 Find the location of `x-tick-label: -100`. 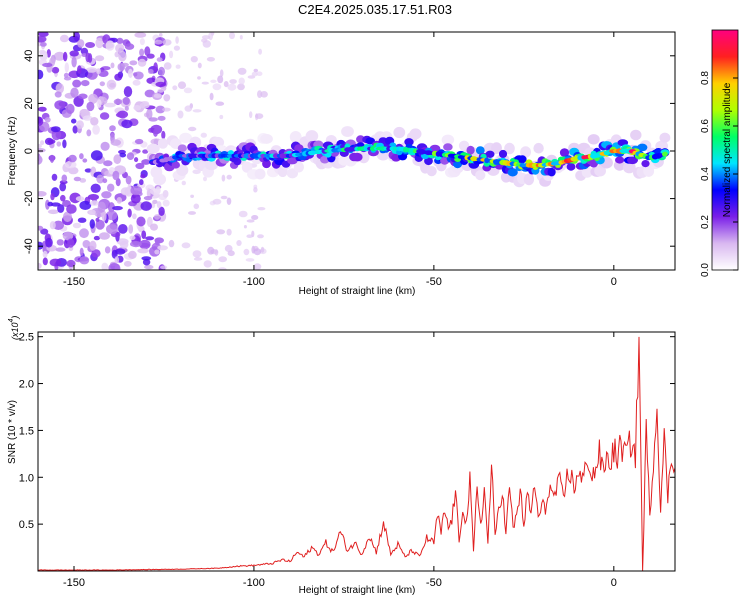

x-tick-label: -100 is located at coordinates (254, 282).